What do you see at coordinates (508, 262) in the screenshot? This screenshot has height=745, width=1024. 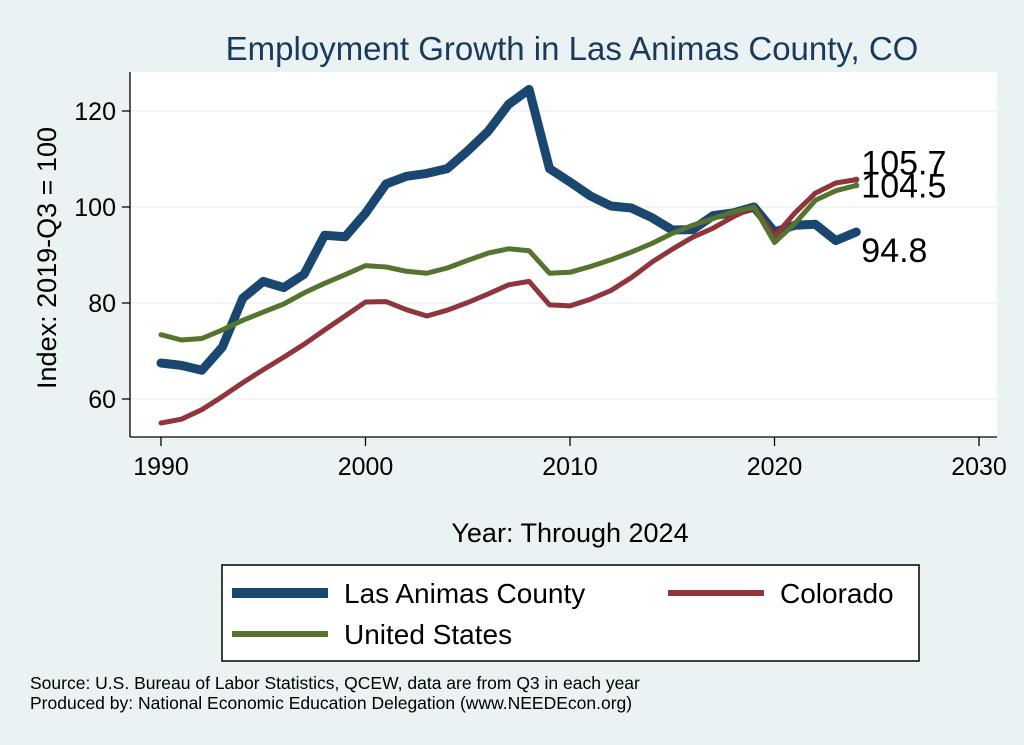 I see `series-line-united-states` at bounding box center [508, 262].